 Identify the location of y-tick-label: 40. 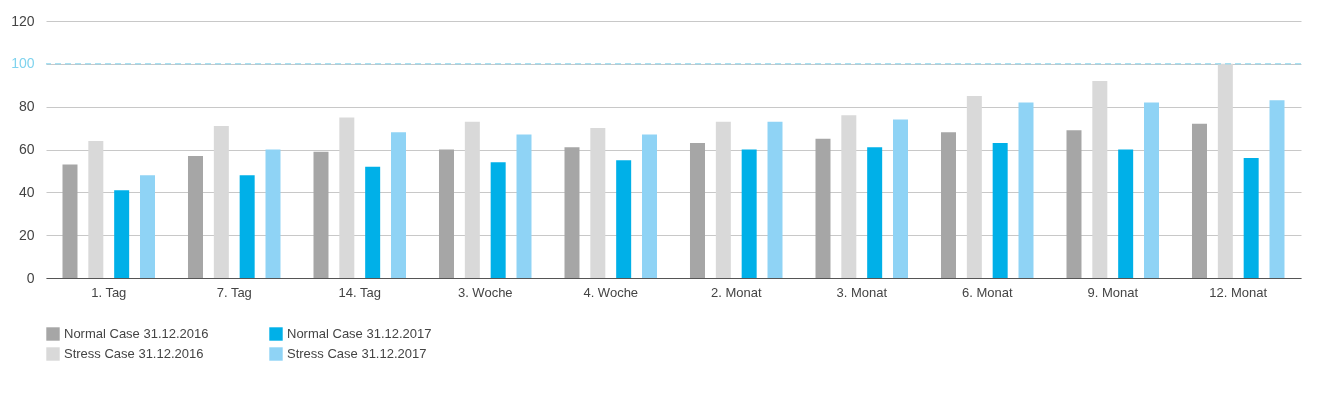
(26, 191).